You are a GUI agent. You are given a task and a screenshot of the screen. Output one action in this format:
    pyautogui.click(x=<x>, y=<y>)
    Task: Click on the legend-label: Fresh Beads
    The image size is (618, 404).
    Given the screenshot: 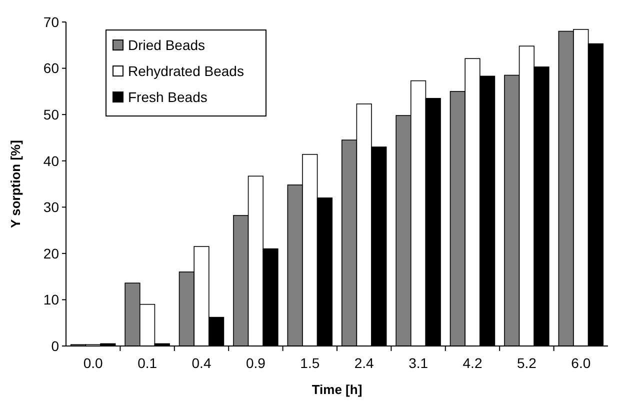 What is the action you would take?
    pyautogui.click(x=168, y=96)
    